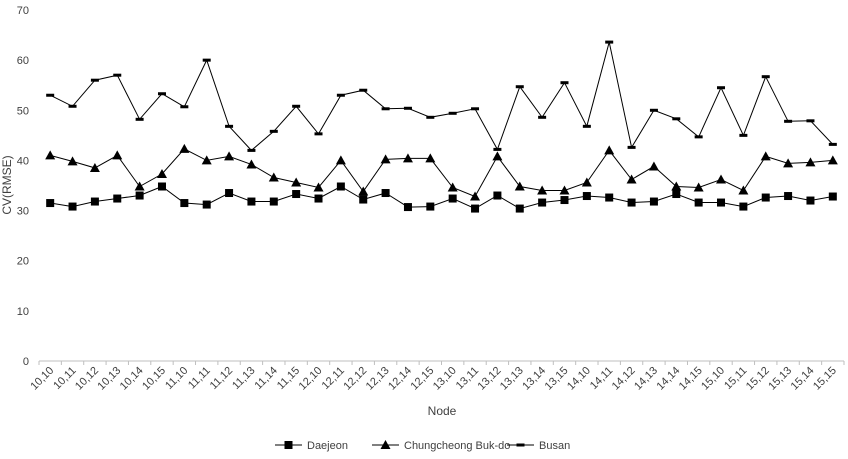  What do you see at coordinates (646, 379) in the screenshot?
I see `x-tick-label: 14,13` at bounding box center [646, 379].